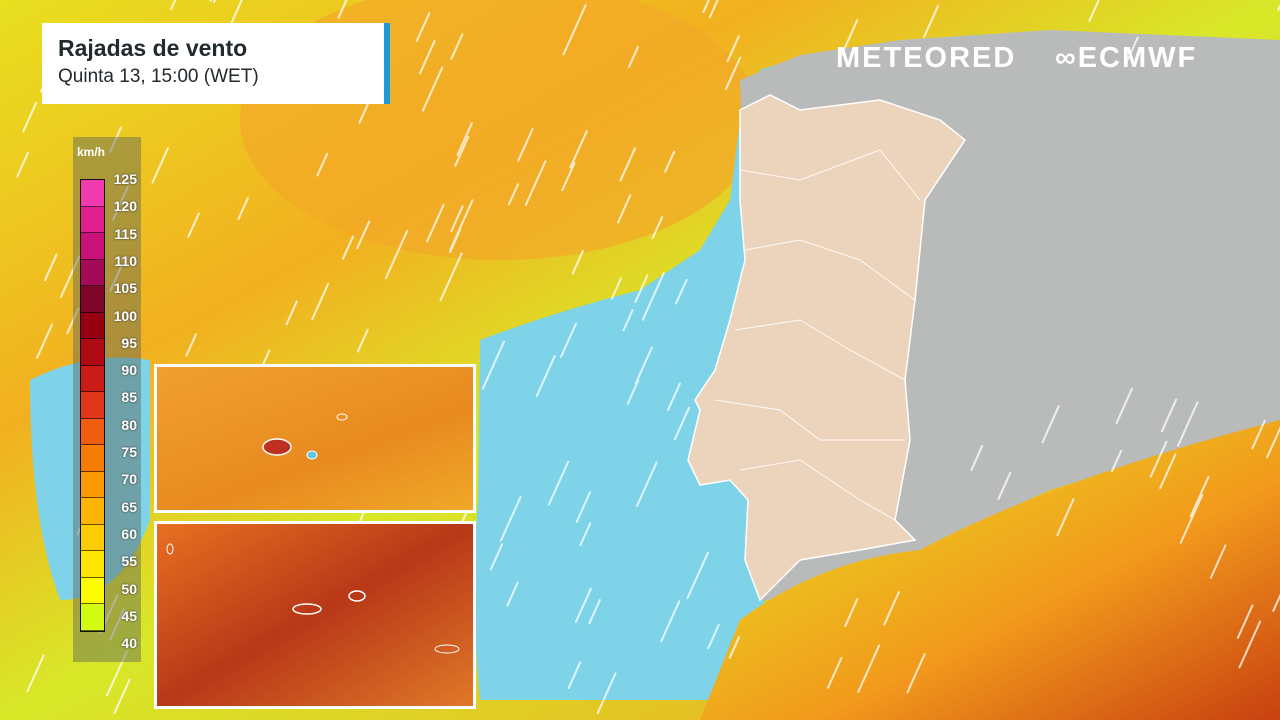 Image resolution: width=1280 pixels, height=720 pixels. I want to click on legend-label: 50, so click(129, 588).